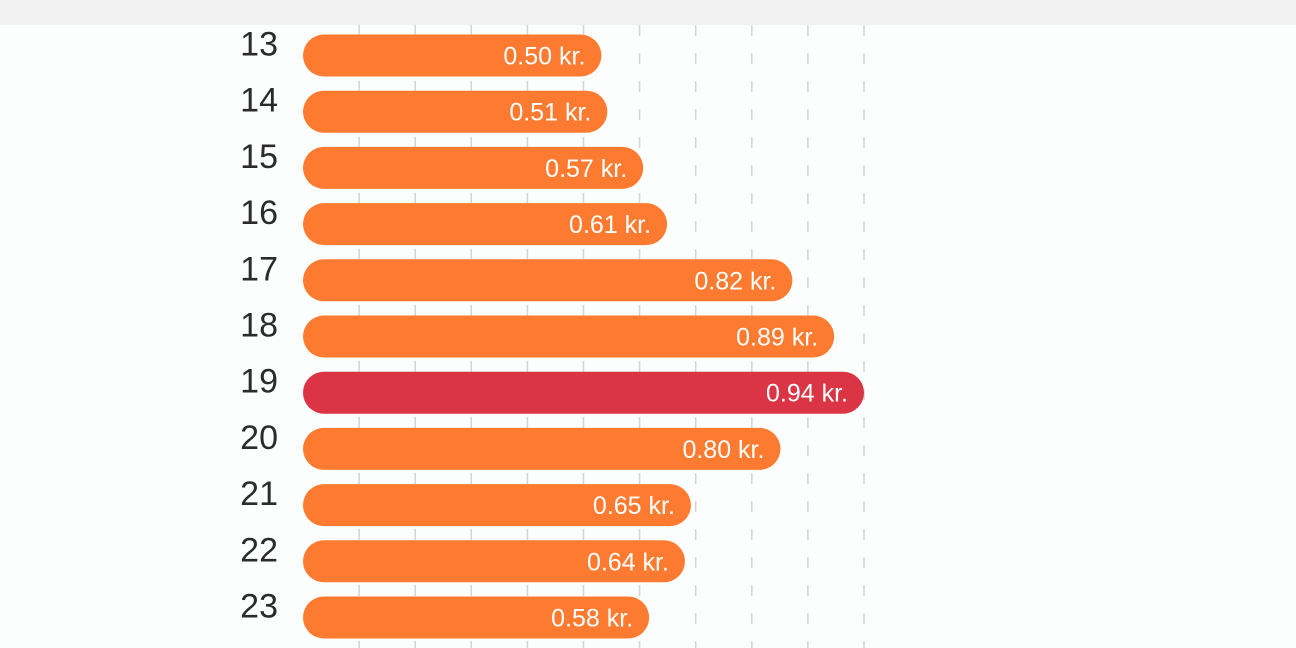 The height and width of the screenshot is (648, 1296). What do you see at coordinates (259, 438) in the screenshot?
I see `hour-label-20: 20` at bounding box center [259, 438].